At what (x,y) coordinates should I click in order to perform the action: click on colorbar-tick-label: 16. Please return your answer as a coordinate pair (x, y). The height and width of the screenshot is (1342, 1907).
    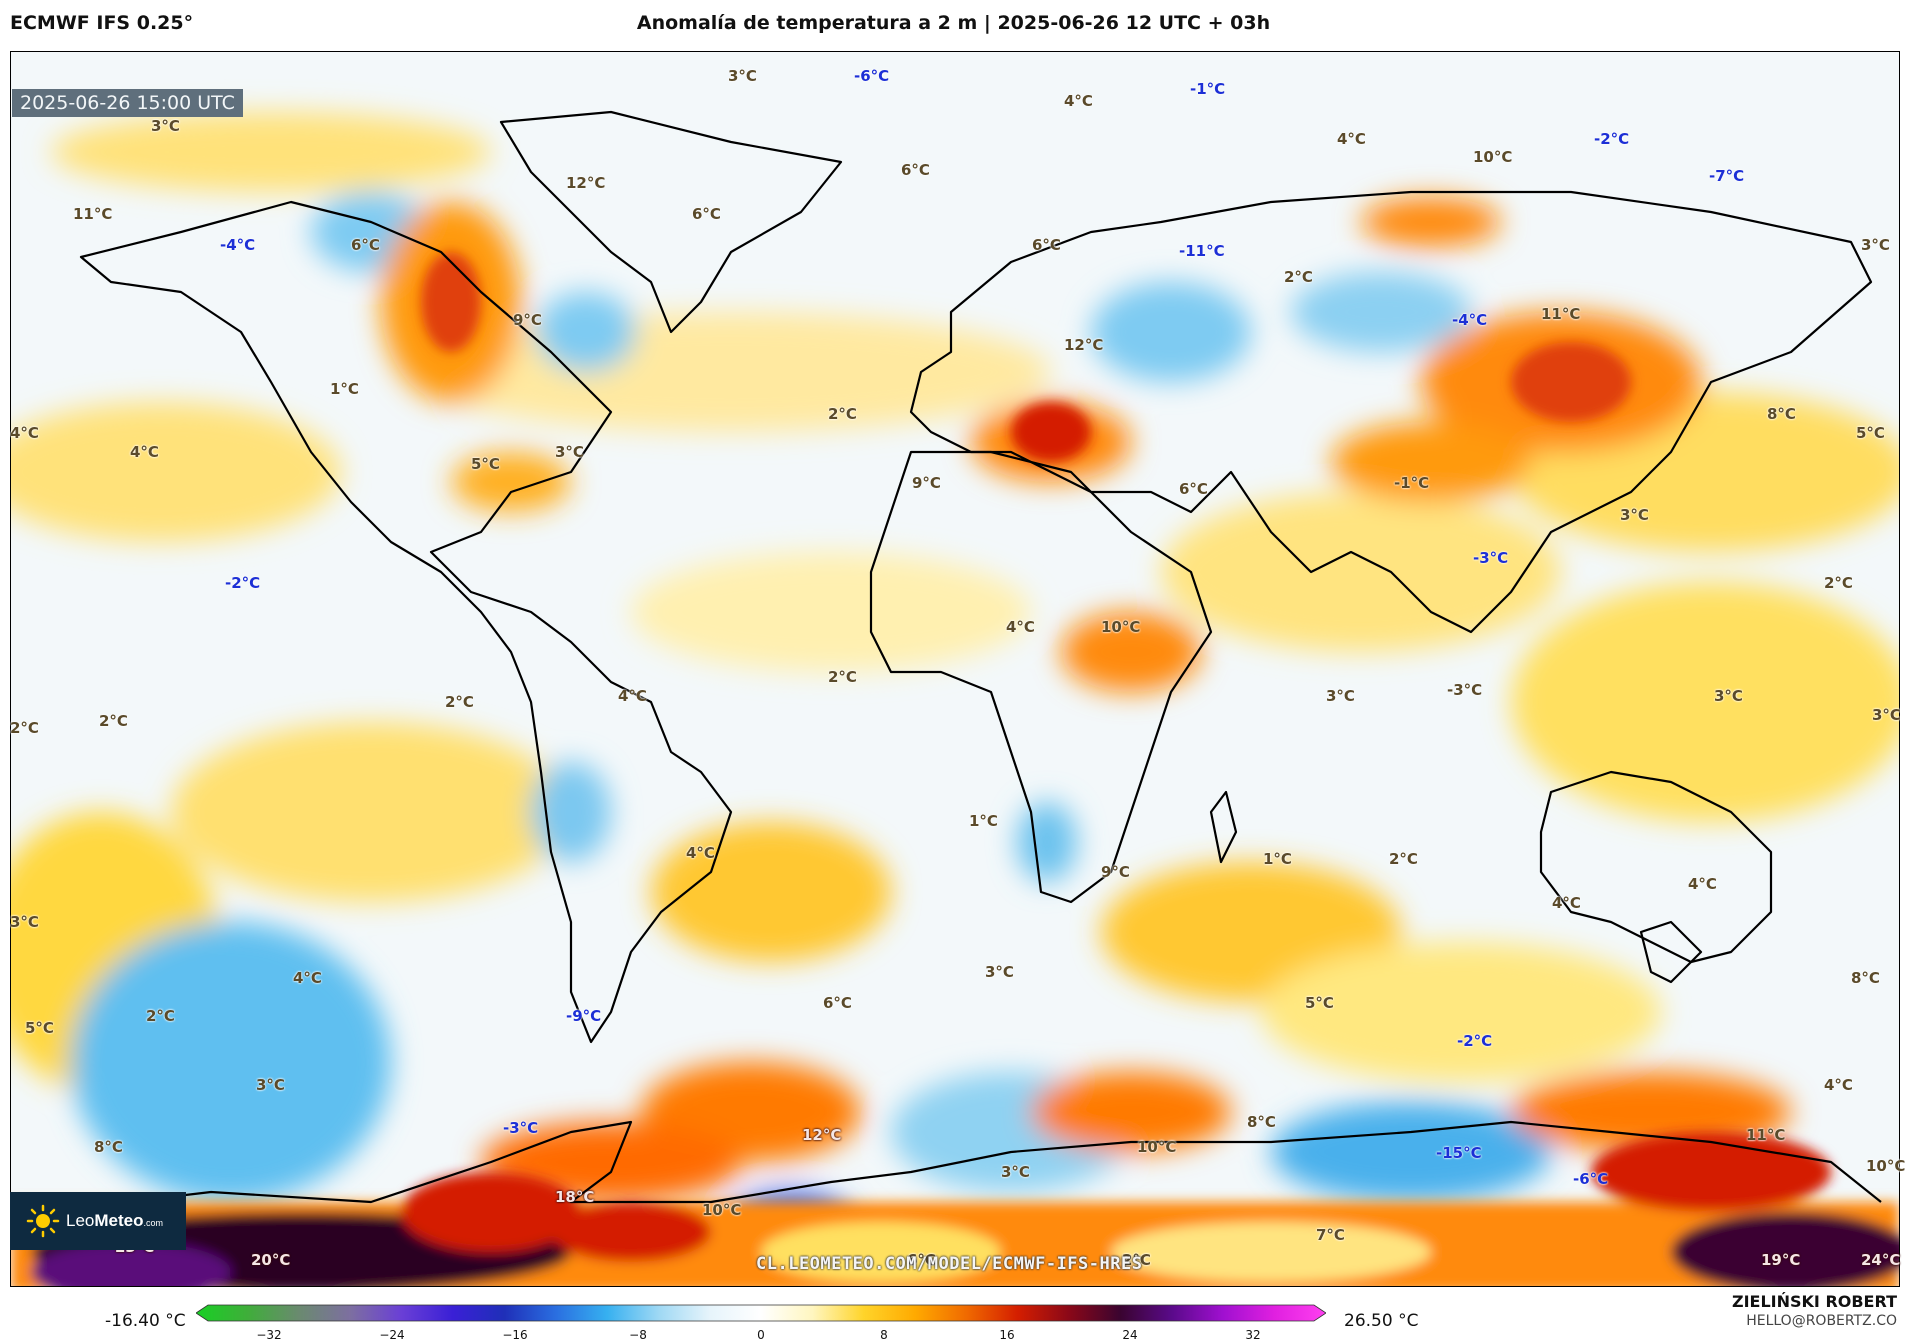
    Looking at the image, I should click on (1007, 1335).